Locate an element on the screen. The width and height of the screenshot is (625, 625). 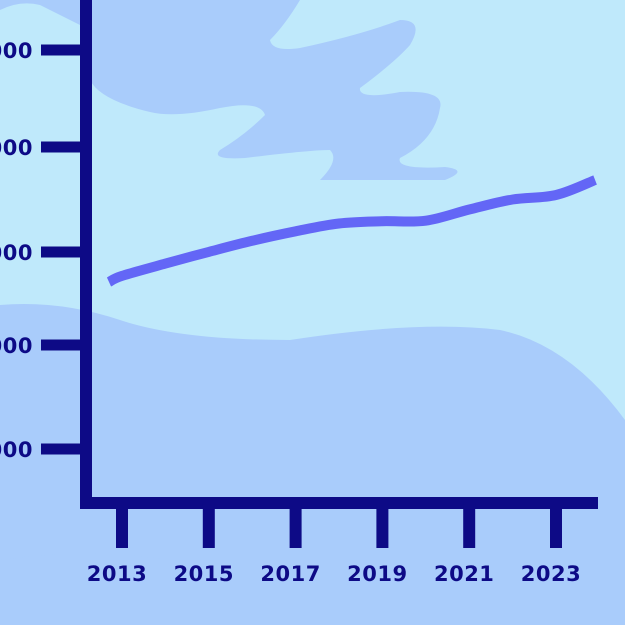
y-ticks: 000 000 000 000 000 is located at coordinates (43, 250).